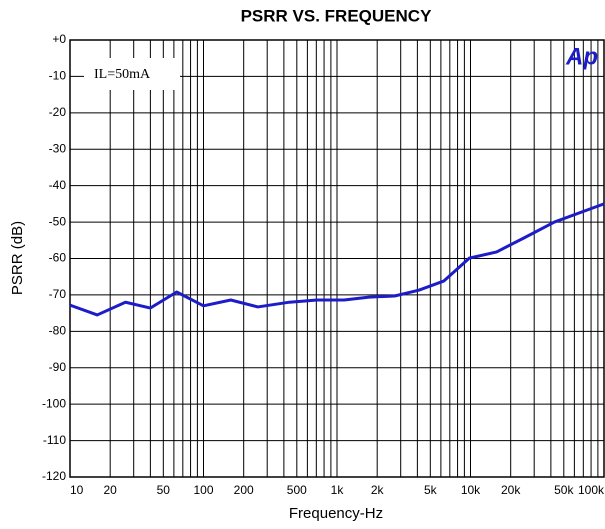 This screenshot has height=529, width=605. What do you see at coordinates (58, 258) in the screenshot?
I see `y-tick-label: -60` at bounding box center [58, 258].